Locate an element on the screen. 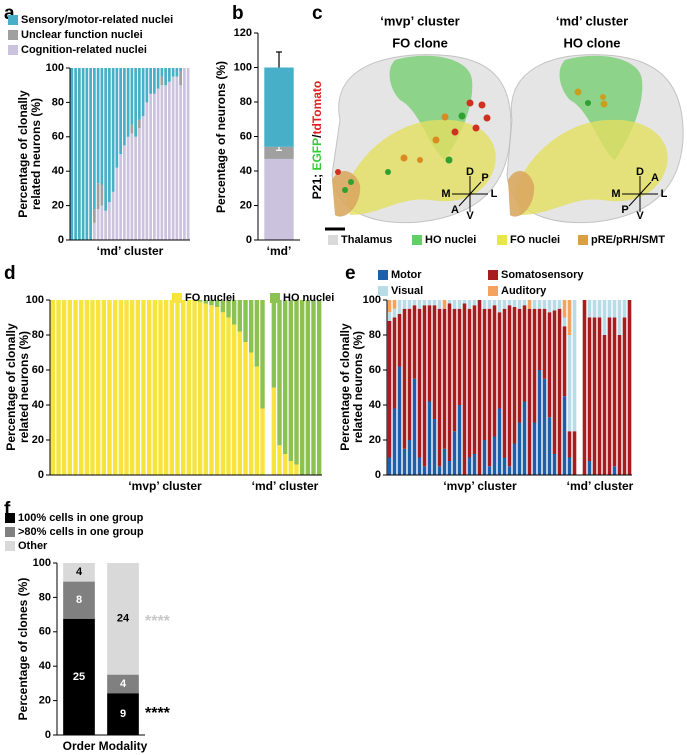  legend-label: Other is located at coordinates (33, 546).